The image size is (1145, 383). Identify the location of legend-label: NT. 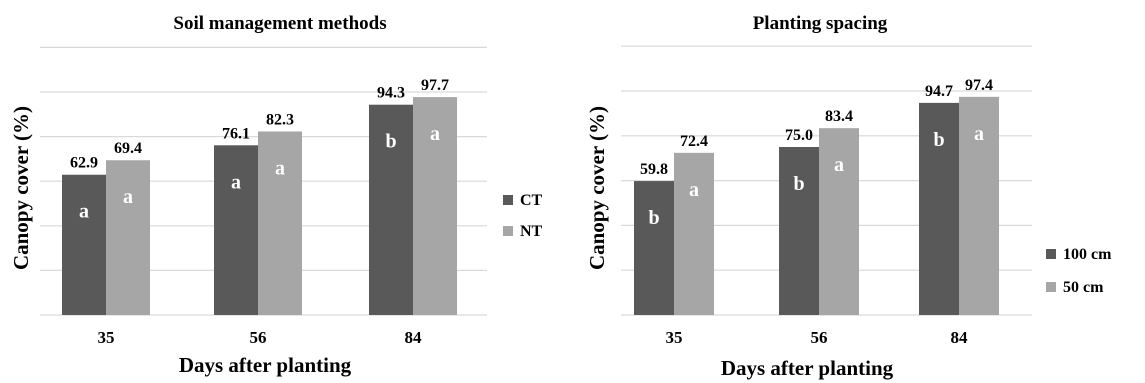
(531, 231).